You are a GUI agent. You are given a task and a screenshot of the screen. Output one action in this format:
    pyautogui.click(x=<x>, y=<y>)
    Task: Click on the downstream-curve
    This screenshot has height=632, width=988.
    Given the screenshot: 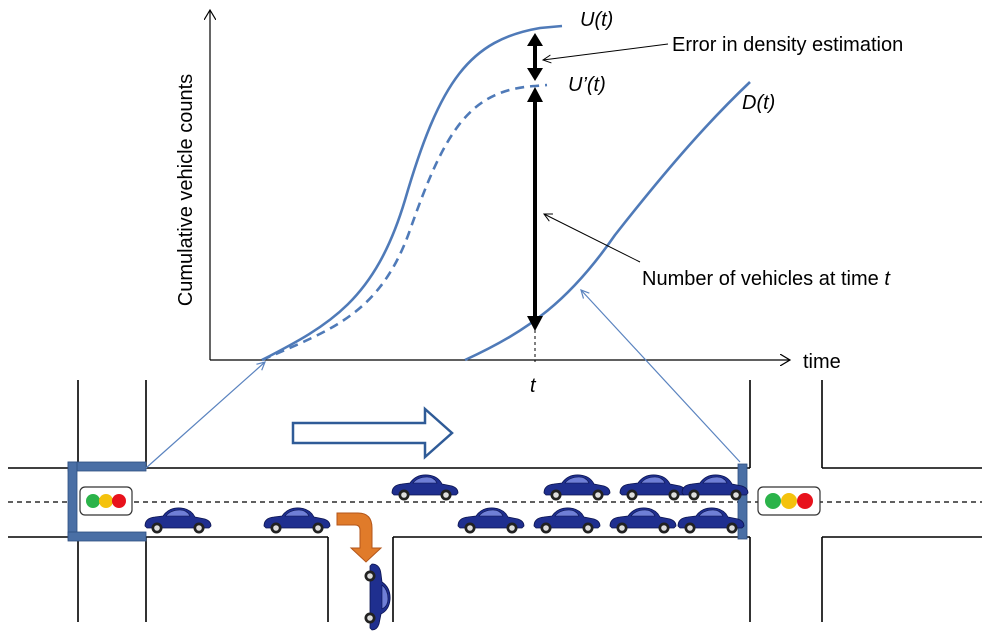 What is the action you would take?
    pyautogui.click(x=607, y=221)
    